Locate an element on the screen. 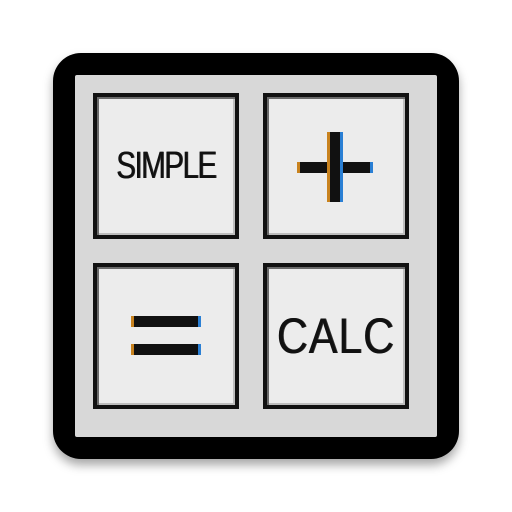  equals-key is located at coordinates (166, 336).